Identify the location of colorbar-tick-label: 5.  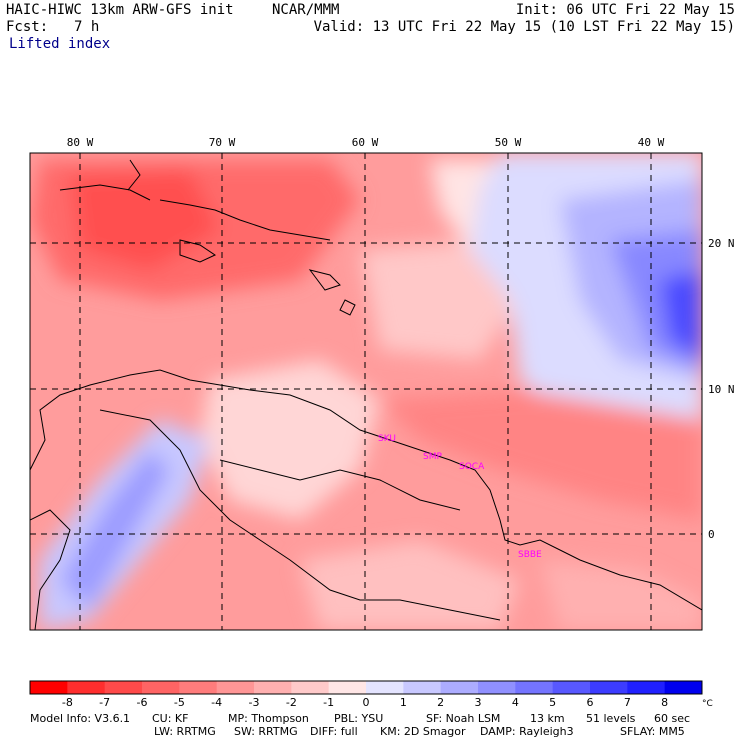
(552, 702).